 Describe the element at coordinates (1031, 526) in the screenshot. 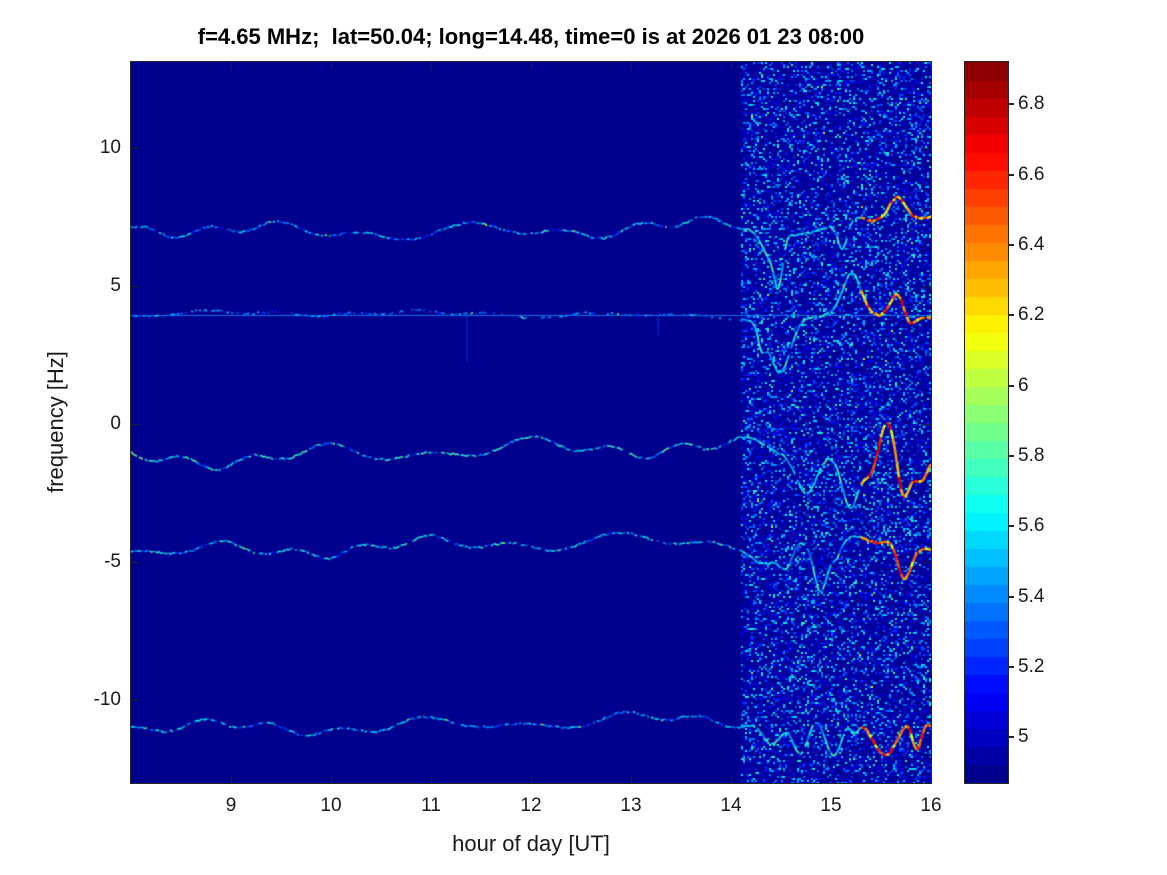

I see `colorbar-tick-label: 5.6` at that location.